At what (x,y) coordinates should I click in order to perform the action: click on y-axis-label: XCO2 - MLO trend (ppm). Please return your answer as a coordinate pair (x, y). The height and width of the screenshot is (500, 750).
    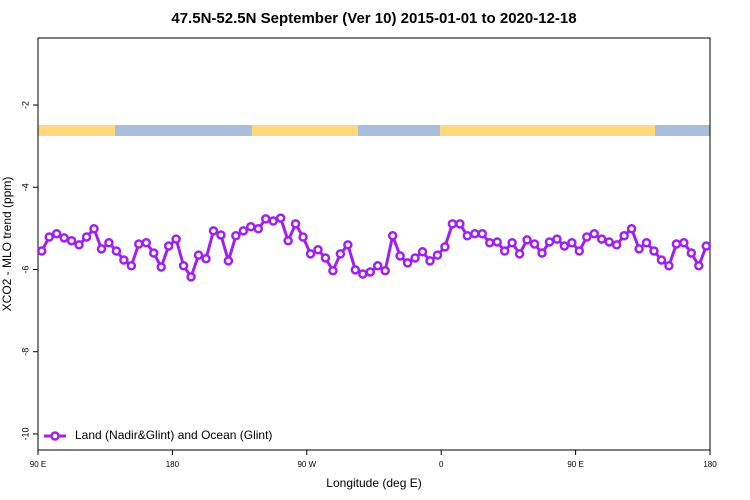
    Looking at the image, I should click on (7, 244).